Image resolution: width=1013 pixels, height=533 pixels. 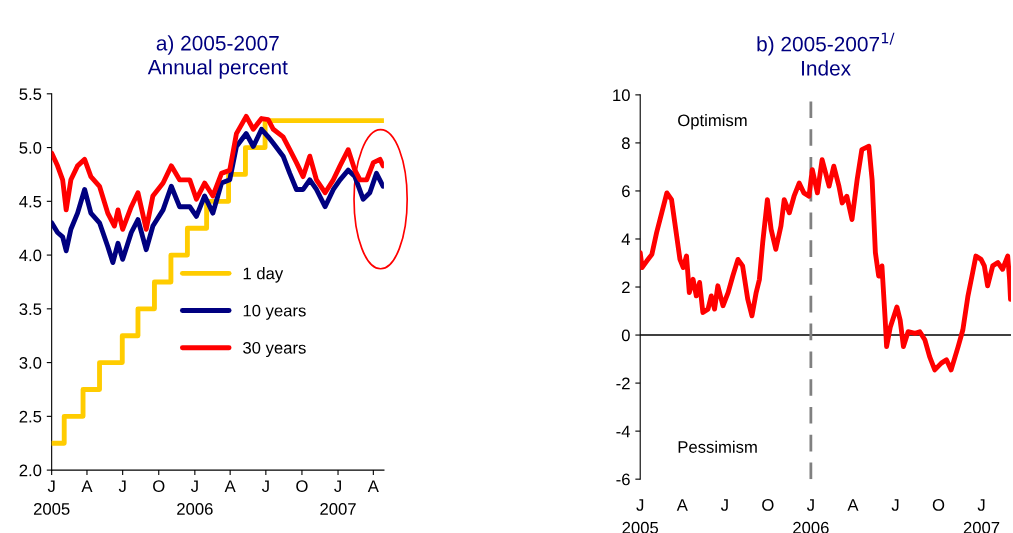 What do you see at coordinates (30, 147) in the screenshot?
I see `y-tick-label: 5.0` at bounding box center [30, 147].